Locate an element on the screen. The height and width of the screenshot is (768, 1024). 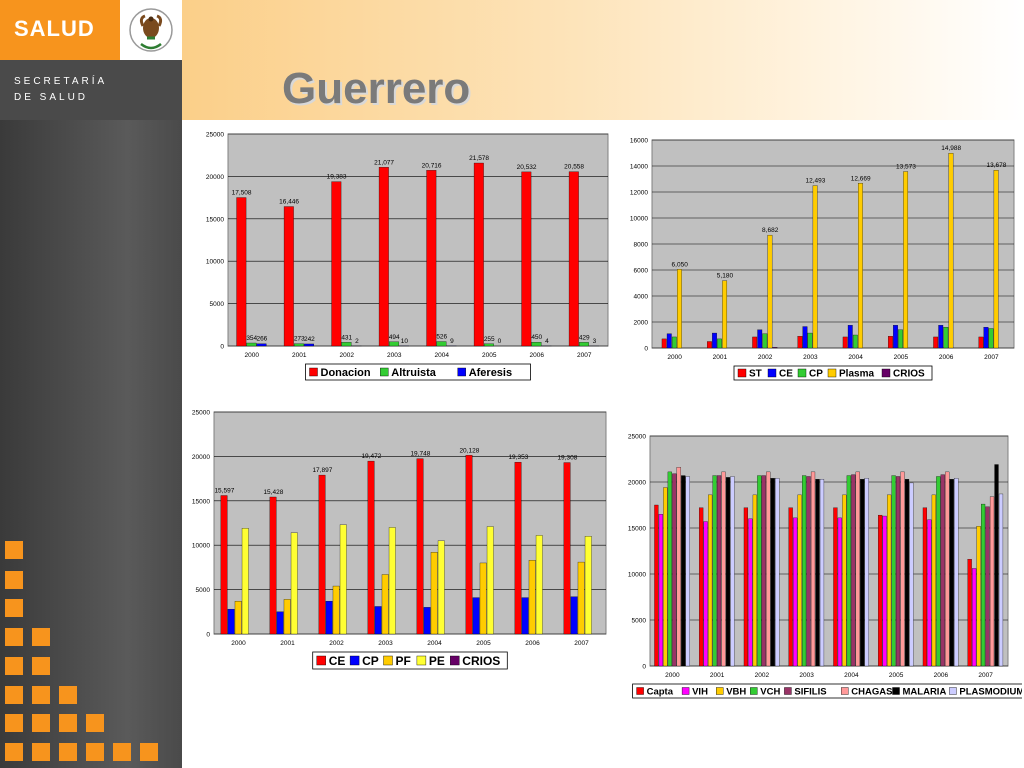
coat-of-arms-icon is located at coordinates (151, 30).